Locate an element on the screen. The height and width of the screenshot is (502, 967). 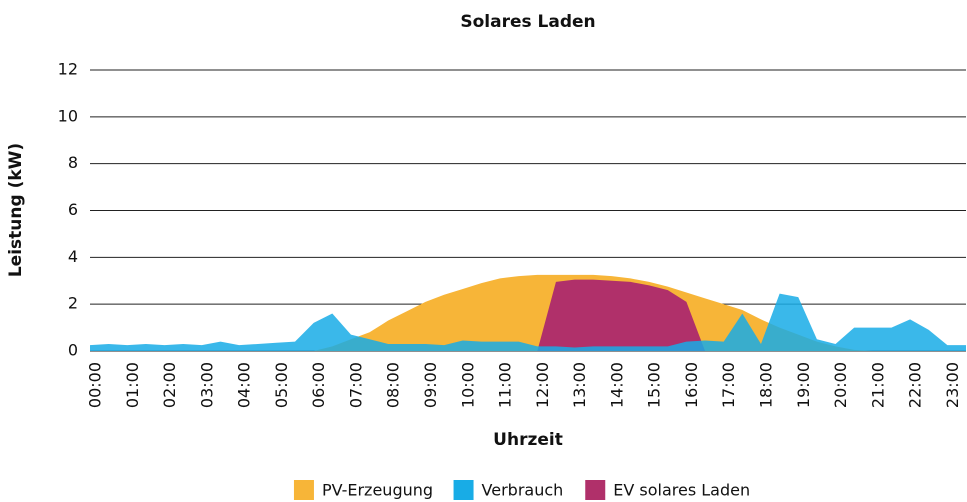
x-tick-label: 01:00 is located at coordinates (132, 385).